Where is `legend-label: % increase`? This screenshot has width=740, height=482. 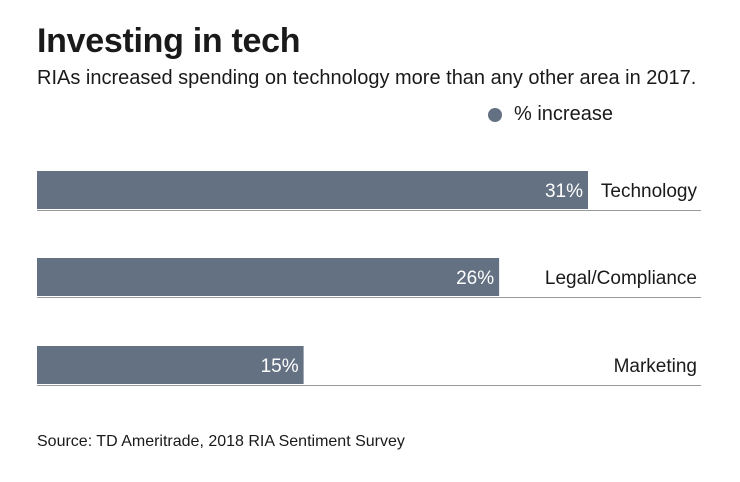
legend-label: % increase is located at coordinates (563, 114).